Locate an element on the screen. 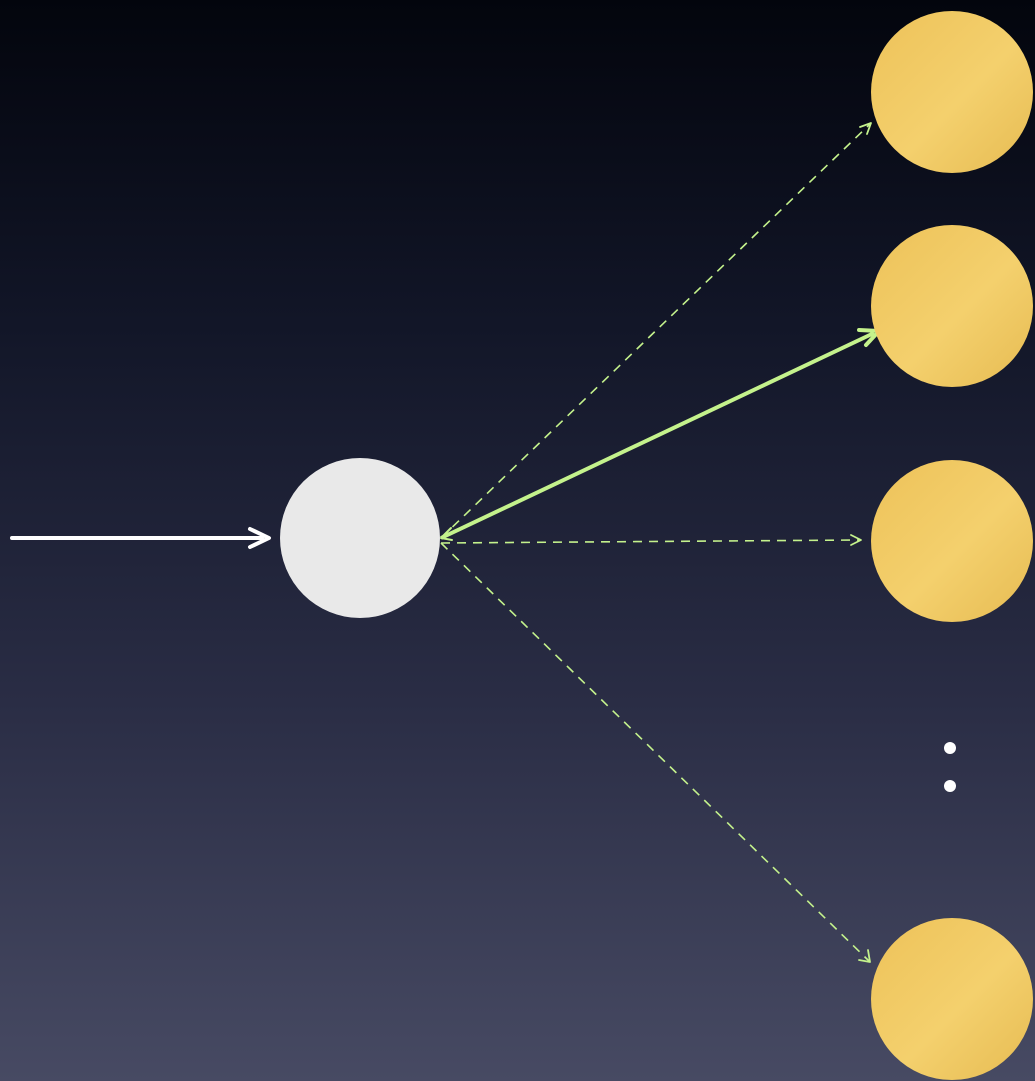 Image resolution: width=1035 pixels, height=1081 pixels. source-node is located at coordinates (360, 538).